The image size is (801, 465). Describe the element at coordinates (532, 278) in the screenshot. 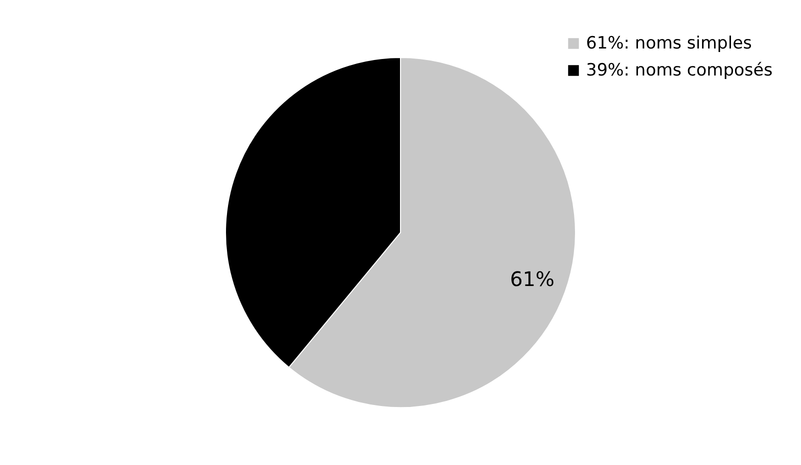

I see `data-label: 61%` at that location.